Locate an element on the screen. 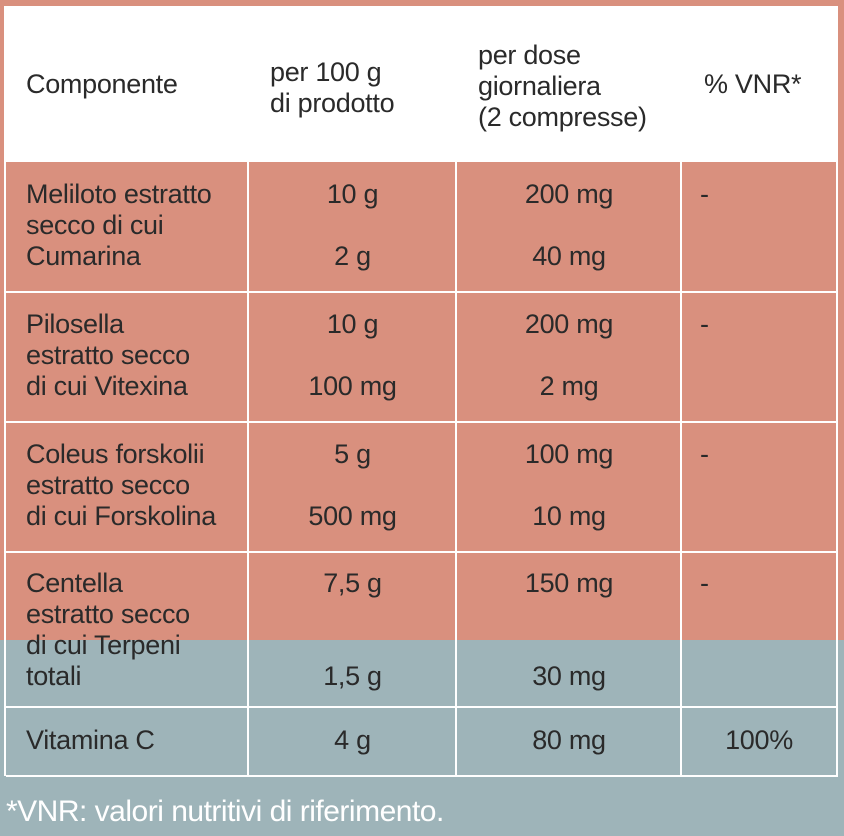  table-row-3-vnr: - is located at coordinates (704, 583).